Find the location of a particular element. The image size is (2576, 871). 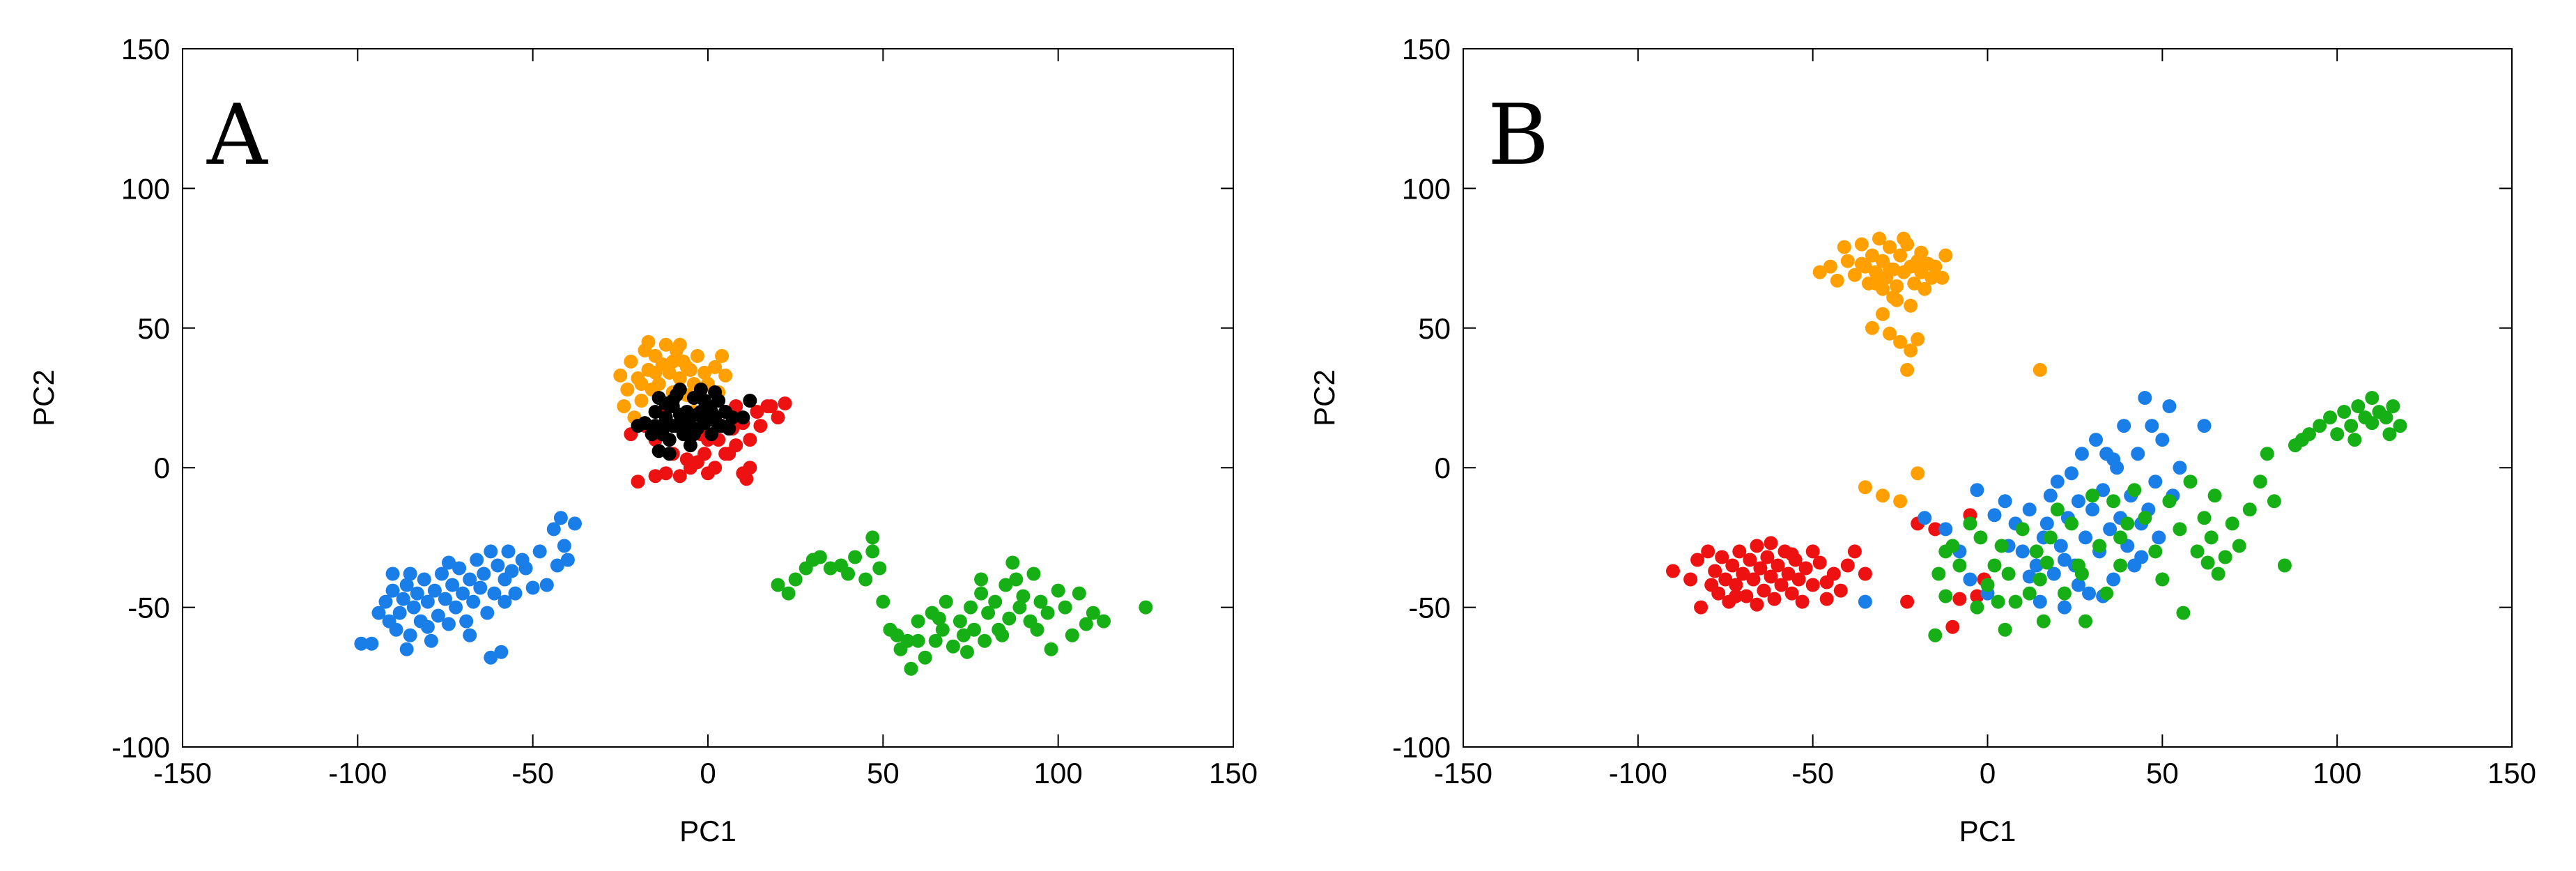

panel-b-y-tick-label: 150 is located at coordinates (1426, 49).